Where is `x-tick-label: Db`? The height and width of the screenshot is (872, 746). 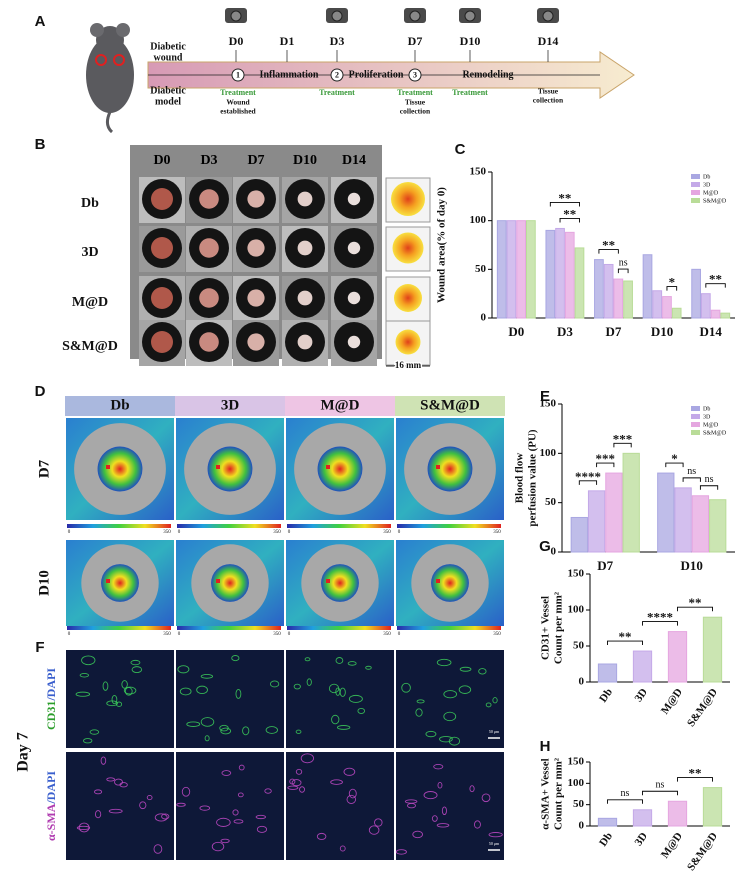 x-tick-label: Db is located at coordinates (606, 695).